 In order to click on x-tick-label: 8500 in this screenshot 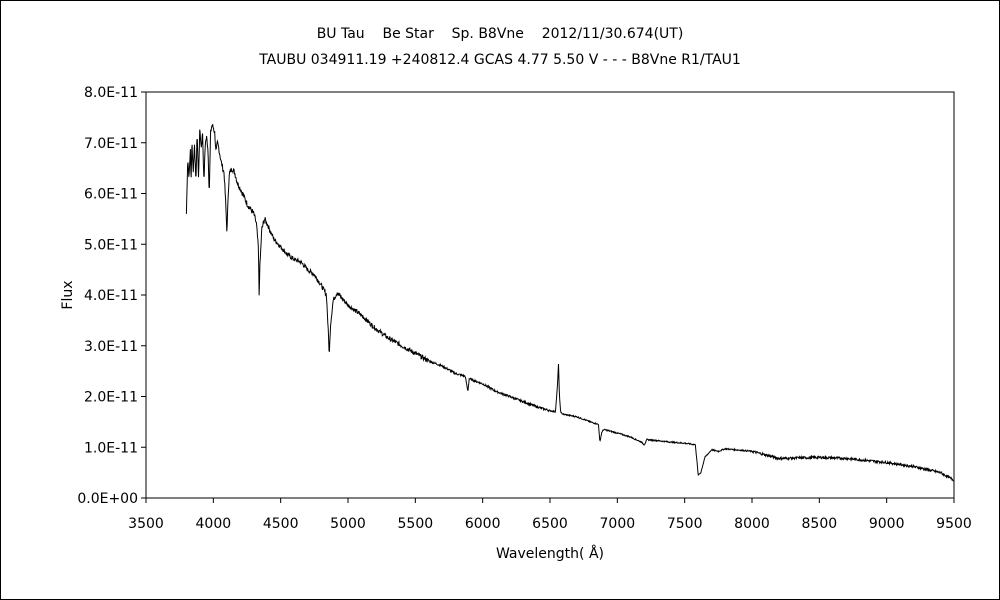, I will do `click(820, 524)`.